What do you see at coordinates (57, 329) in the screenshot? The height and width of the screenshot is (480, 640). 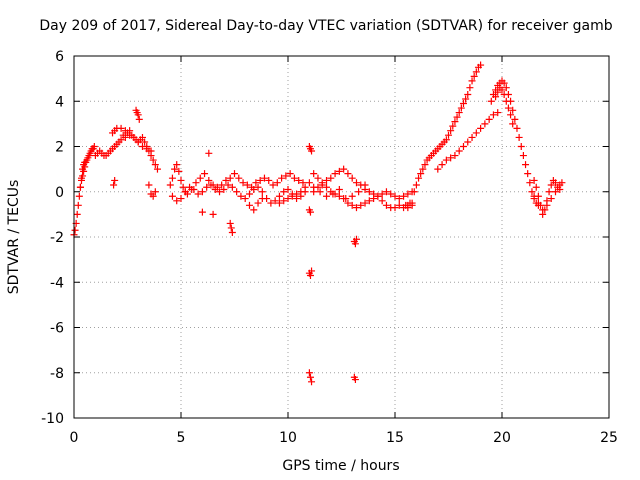 I see `y-tick-label: -6` at bounding box center [57, 329].